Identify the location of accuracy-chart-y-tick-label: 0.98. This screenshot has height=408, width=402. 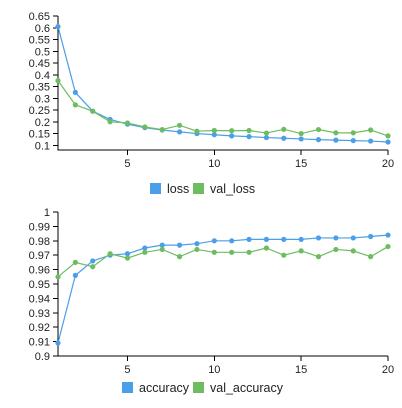
(39, 242).